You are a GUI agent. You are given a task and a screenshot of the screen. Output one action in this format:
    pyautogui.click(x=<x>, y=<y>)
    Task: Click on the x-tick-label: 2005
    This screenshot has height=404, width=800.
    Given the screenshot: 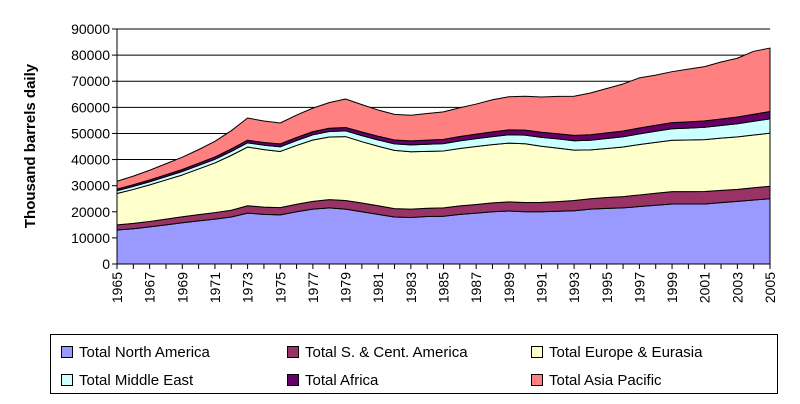 What is the action you would take?
    pyautogui.click(x=770, y=287)
    